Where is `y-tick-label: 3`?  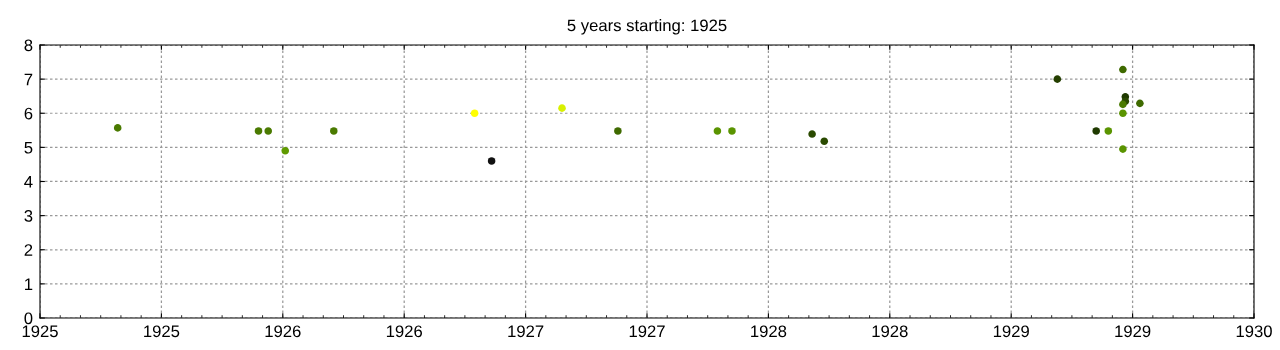
y-tick-label: 3 is located at coordinates (28, 216).